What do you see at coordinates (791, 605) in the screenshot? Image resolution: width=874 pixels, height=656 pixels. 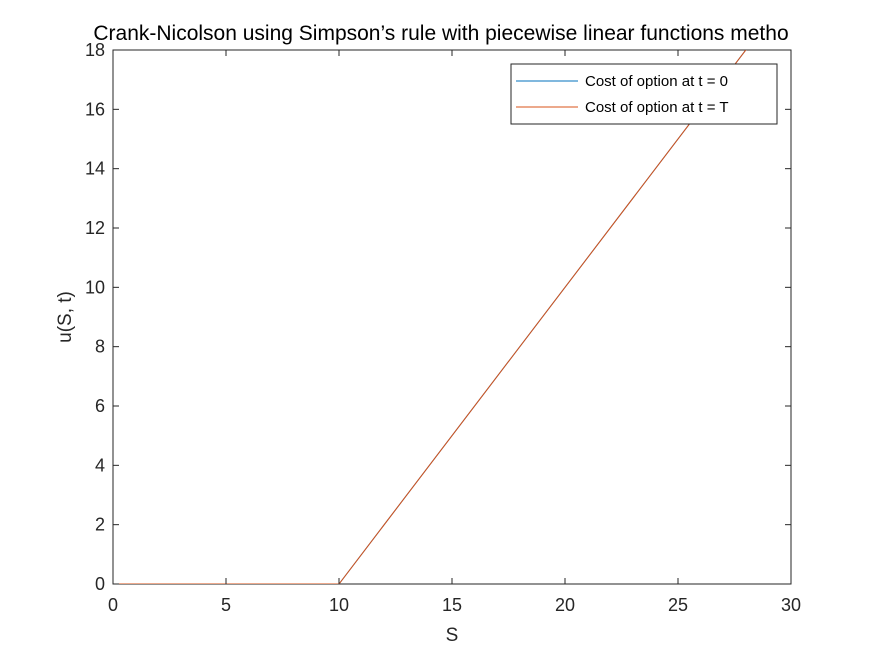 I see `x-tick-label: 30` at bounding box center [791, 605].